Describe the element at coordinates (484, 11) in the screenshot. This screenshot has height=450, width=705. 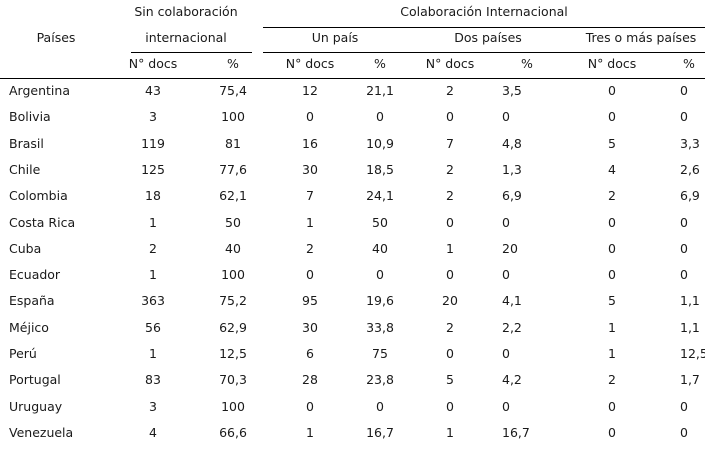
I see `header-colaboracion-internacional: Colaboración Internacional` at that location.